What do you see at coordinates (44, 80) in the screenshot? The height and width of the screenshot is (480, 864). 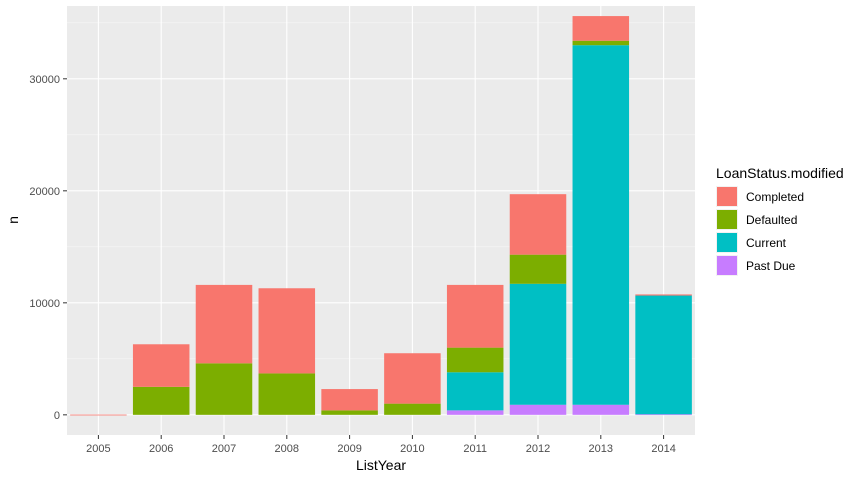 I see `y-tick-label: 30000` at bounding box center [44, 80].